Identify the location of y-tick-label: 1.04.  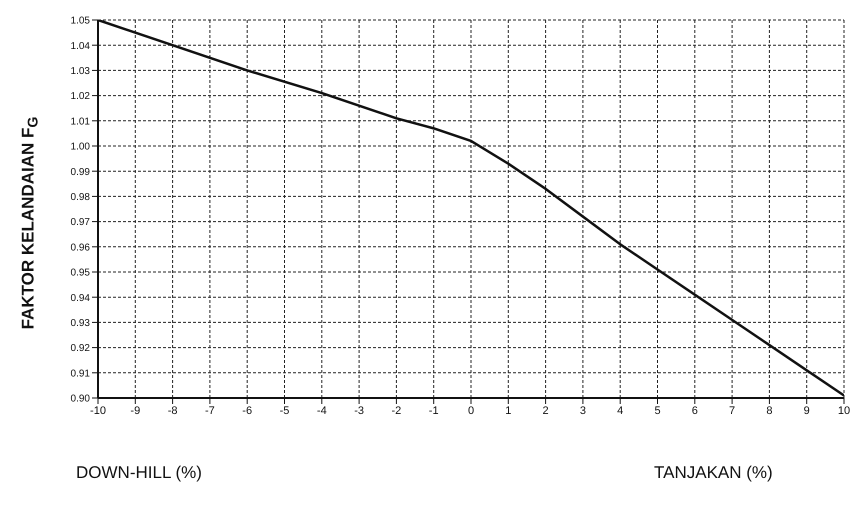
(80, 46).